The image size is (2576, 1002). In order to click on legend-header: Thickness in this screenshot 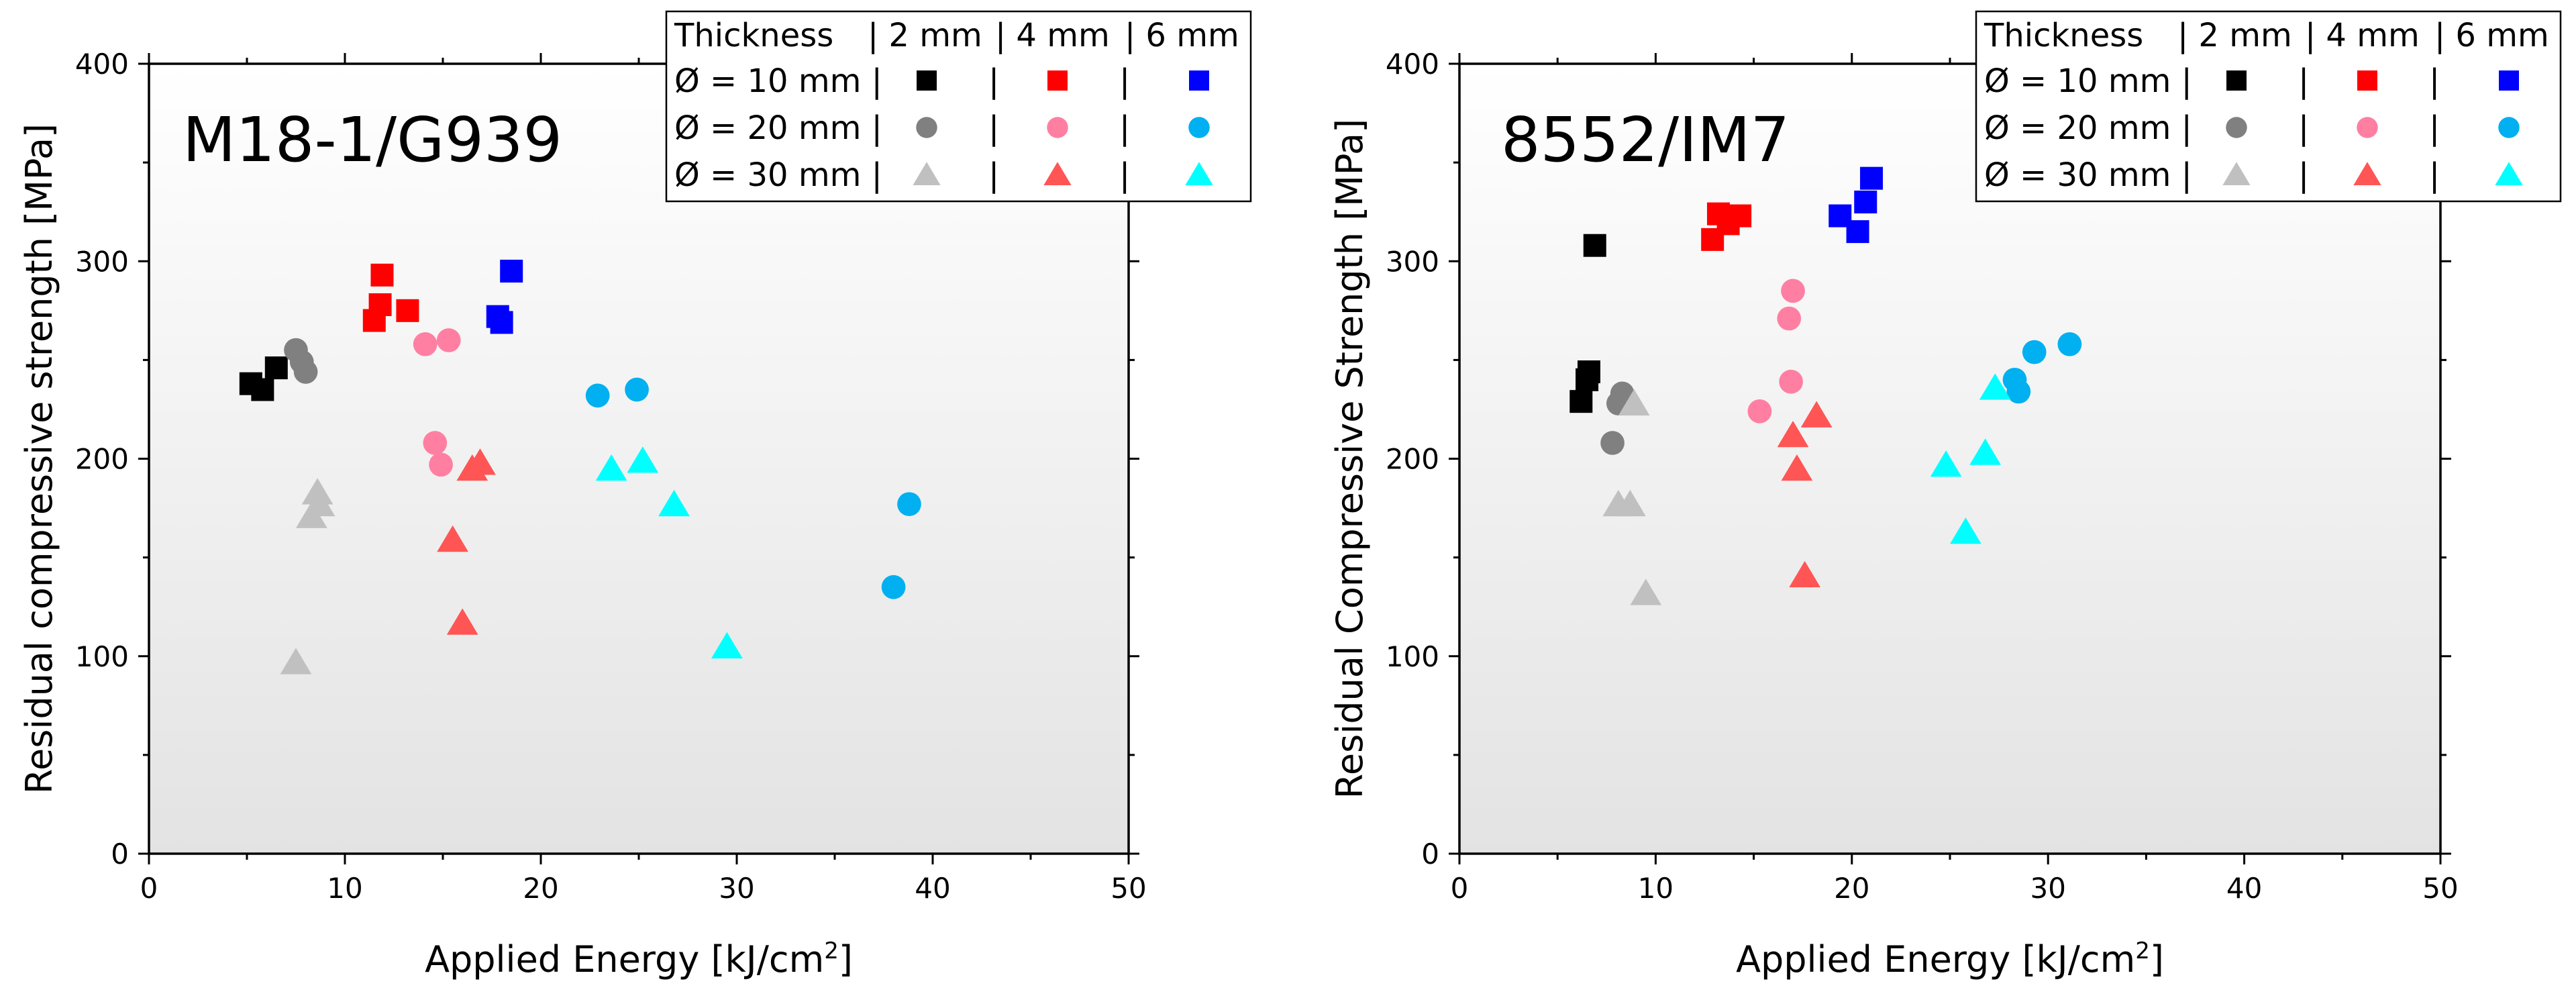, I will do `click(753, 35)`.